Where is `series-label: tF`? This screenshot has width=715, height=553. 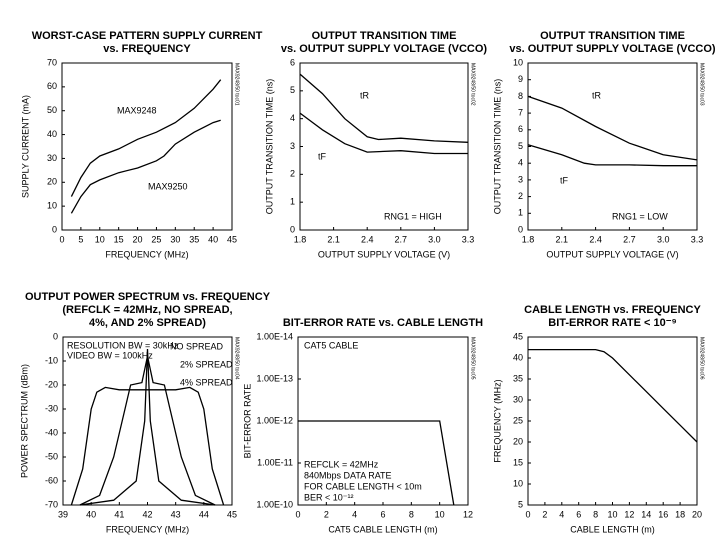 series-label: tF is located at coordinates (564, 180).